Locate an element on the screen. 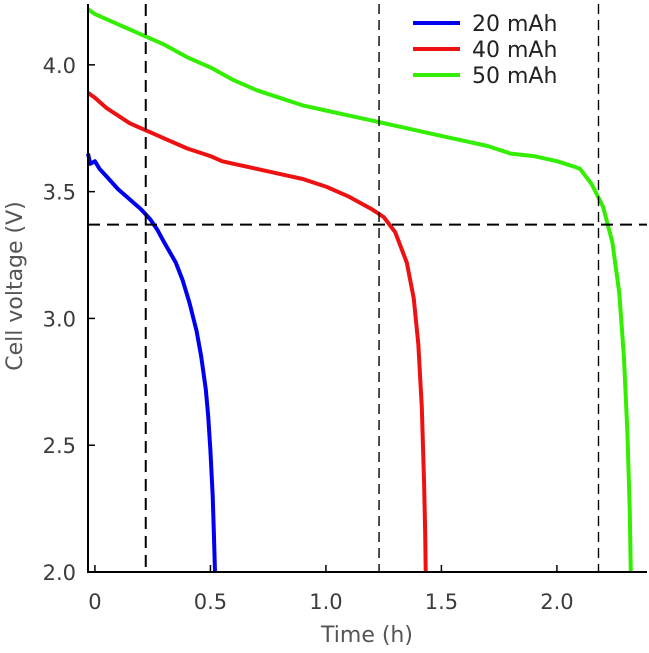  legend-label-2: 40 mAh is located at coordinates (514, 50).